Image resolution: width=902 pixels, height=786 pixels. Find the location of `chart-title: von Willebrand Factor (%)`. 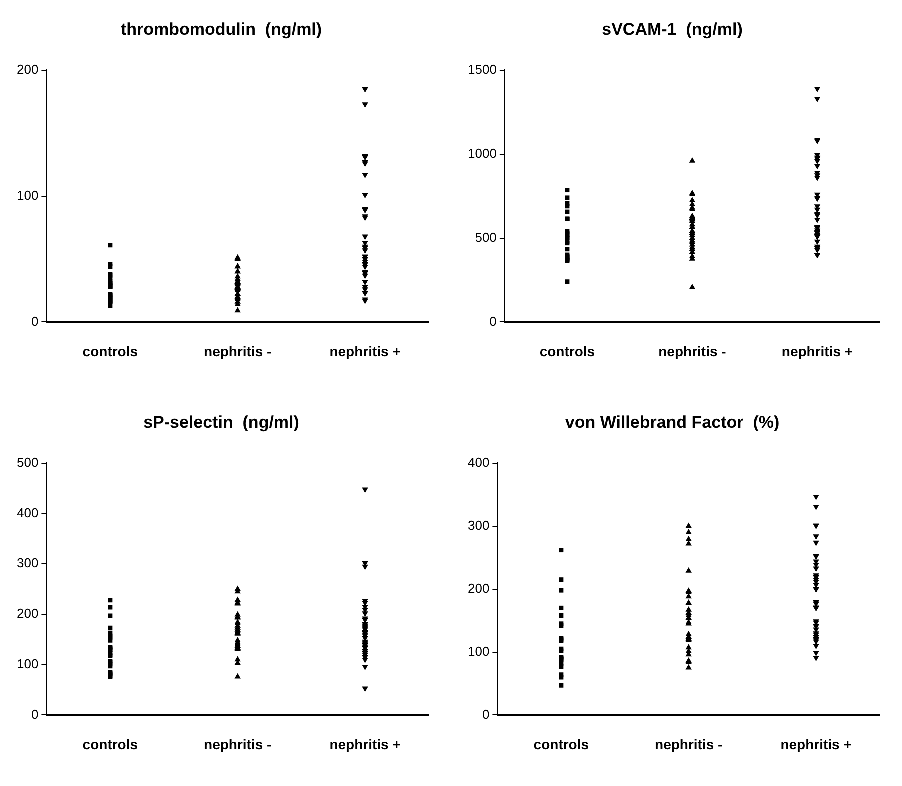

chart-title: von Willebrand Factor (%) is located at coordinates (672, 422).